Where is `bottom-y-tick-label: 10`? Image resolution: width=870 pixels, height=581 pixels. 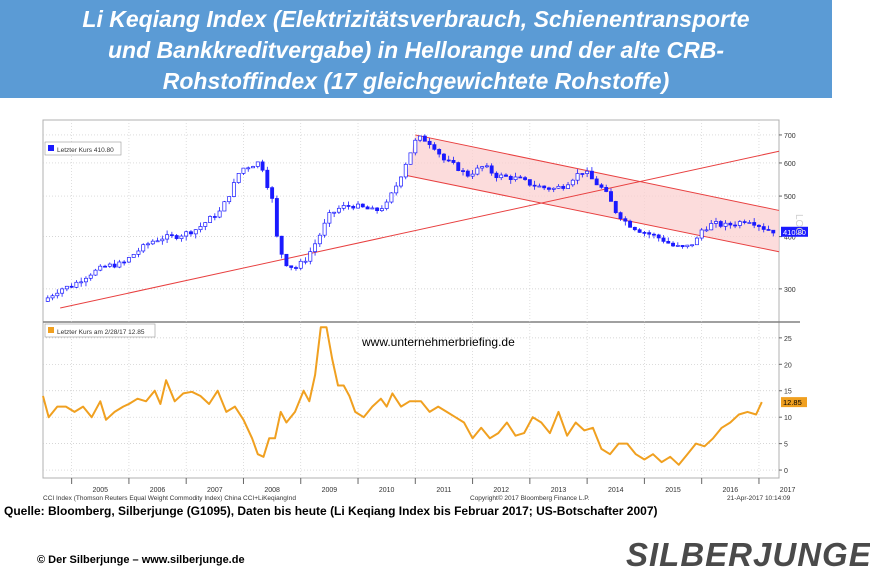 bottom-y-tick-label: 10 is located at coordinates (788, 418).